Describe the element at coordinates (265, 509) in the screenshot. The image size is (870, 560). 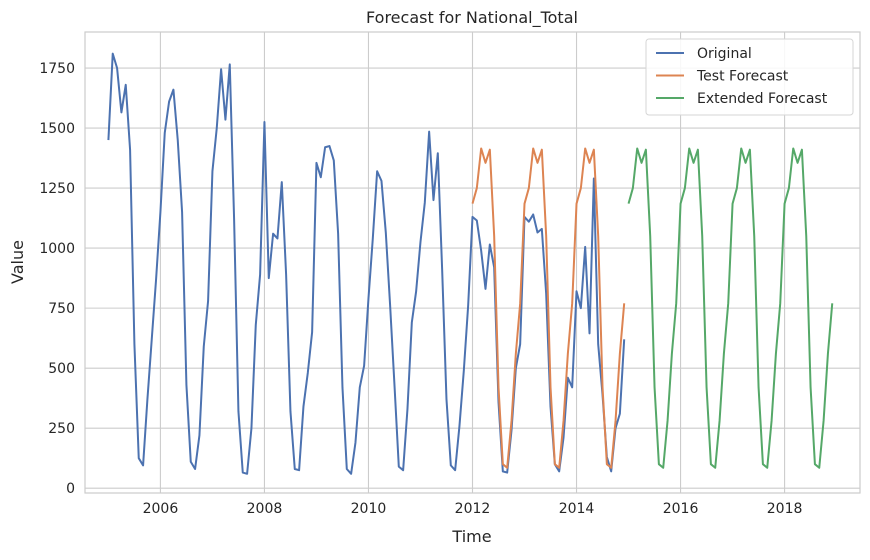
I see `x-tick-label: 2008` at that location.